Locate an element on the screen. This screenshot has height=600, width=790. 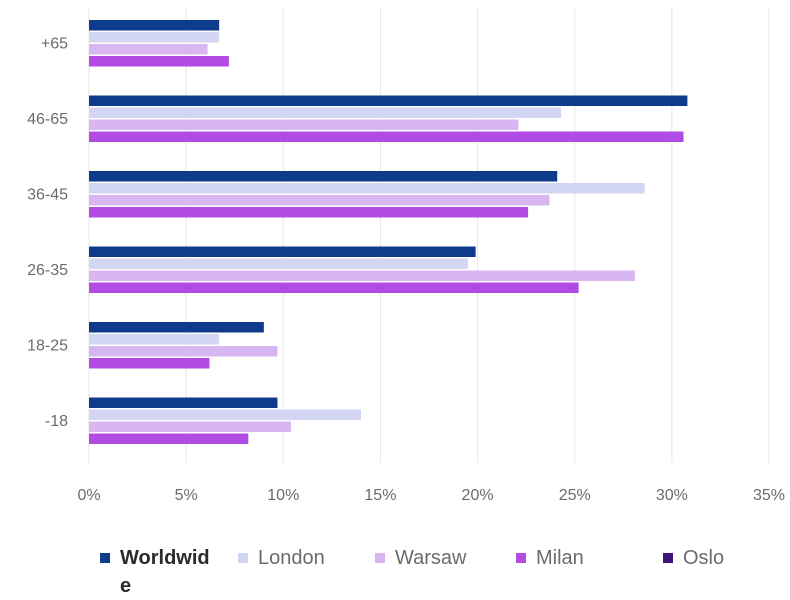
x-tick-label: 15% is located at coordinates (380, 495).